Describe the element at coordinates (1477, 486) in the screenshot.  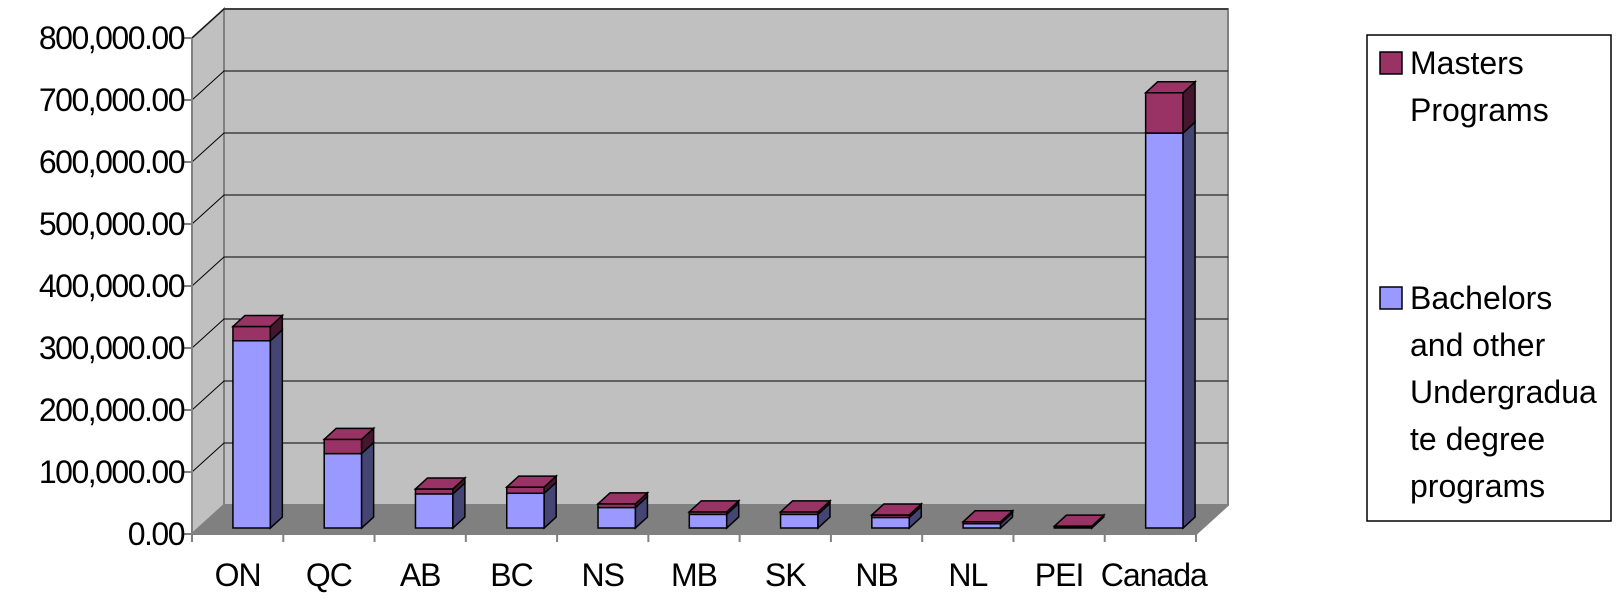
I see `legend-label: programs` at that location.